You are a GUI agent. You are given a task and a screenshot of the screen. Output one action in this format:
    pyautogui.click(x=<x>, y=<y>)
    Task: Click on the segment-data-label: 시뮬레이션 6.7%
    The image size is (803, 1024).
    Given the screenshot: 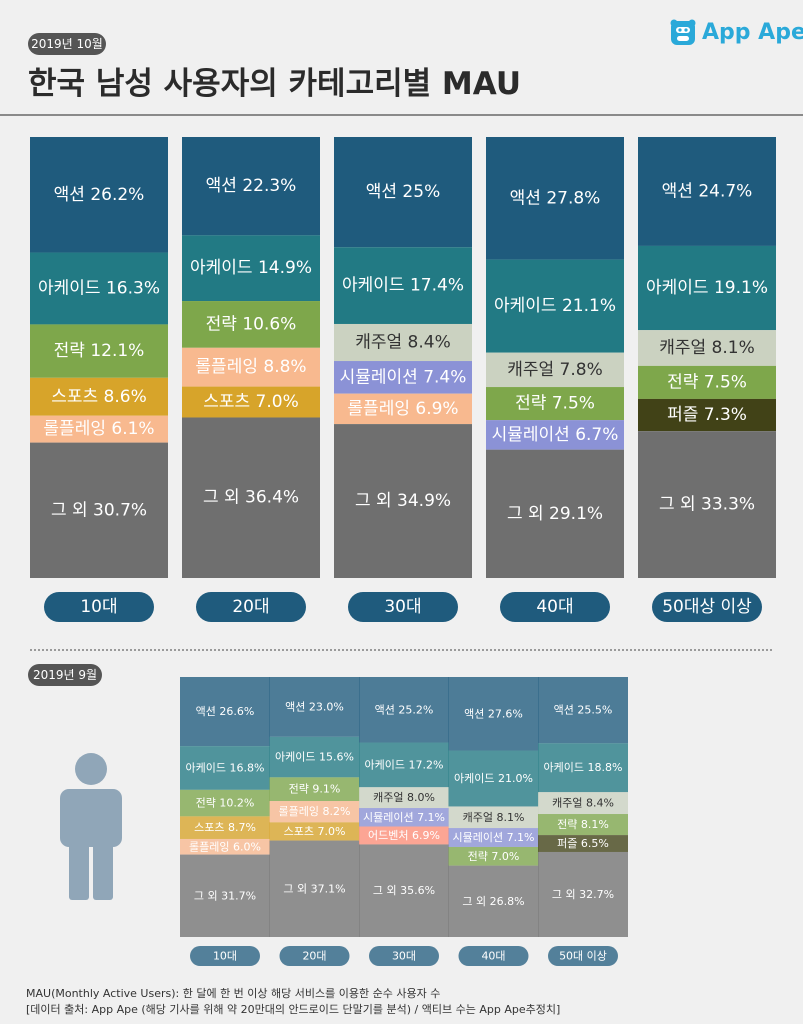 What is the action you would take?
    pyautogui.click(x=555, y=435)
    